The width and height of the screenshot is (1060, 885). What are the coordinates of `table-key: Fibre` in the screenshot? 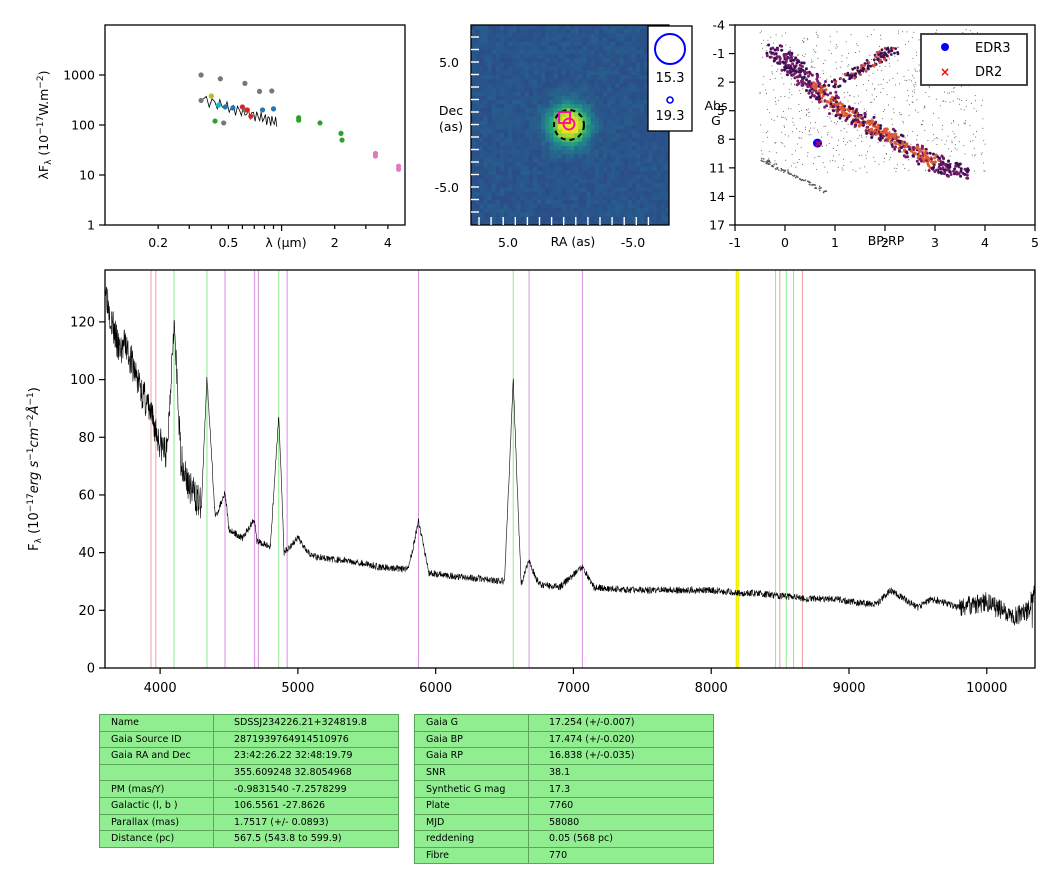 It's located at (471, 855).